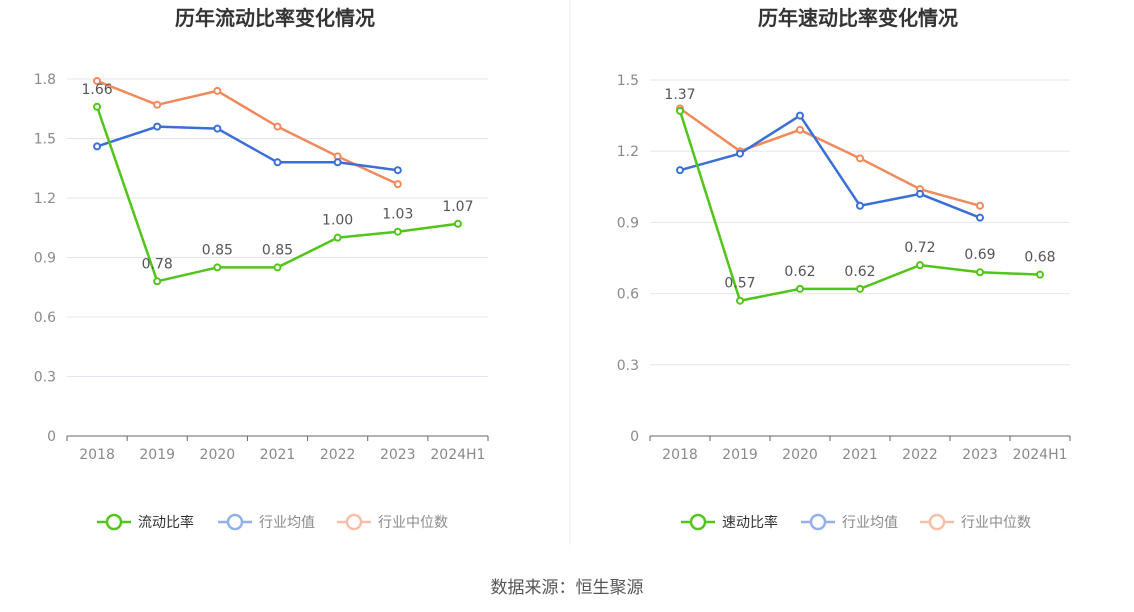  I want to click on legend-item: 速动比率, so click(729, 522).